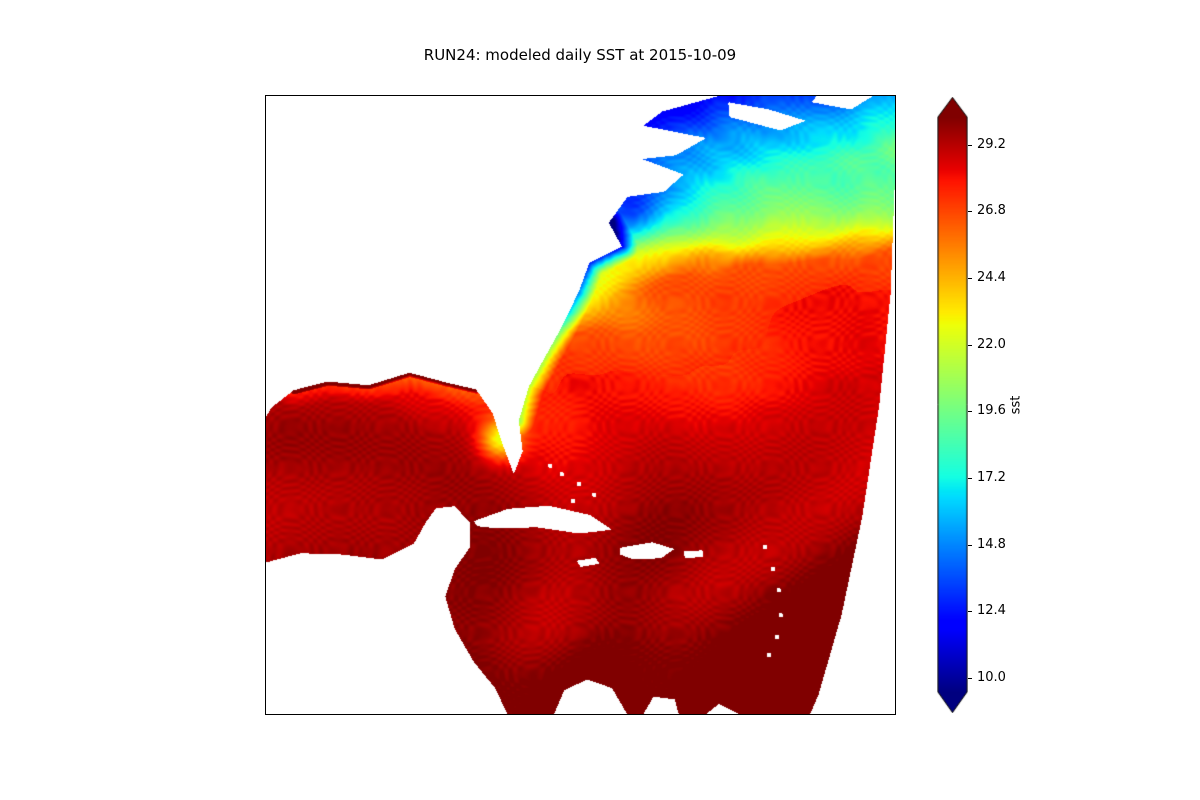 The image size is (1200, 800). Describe the element at coordinates (580, 55) in the screenshot. I see `figure-title: RUN24: modeled daily SST at 2015-10-09` at that location.